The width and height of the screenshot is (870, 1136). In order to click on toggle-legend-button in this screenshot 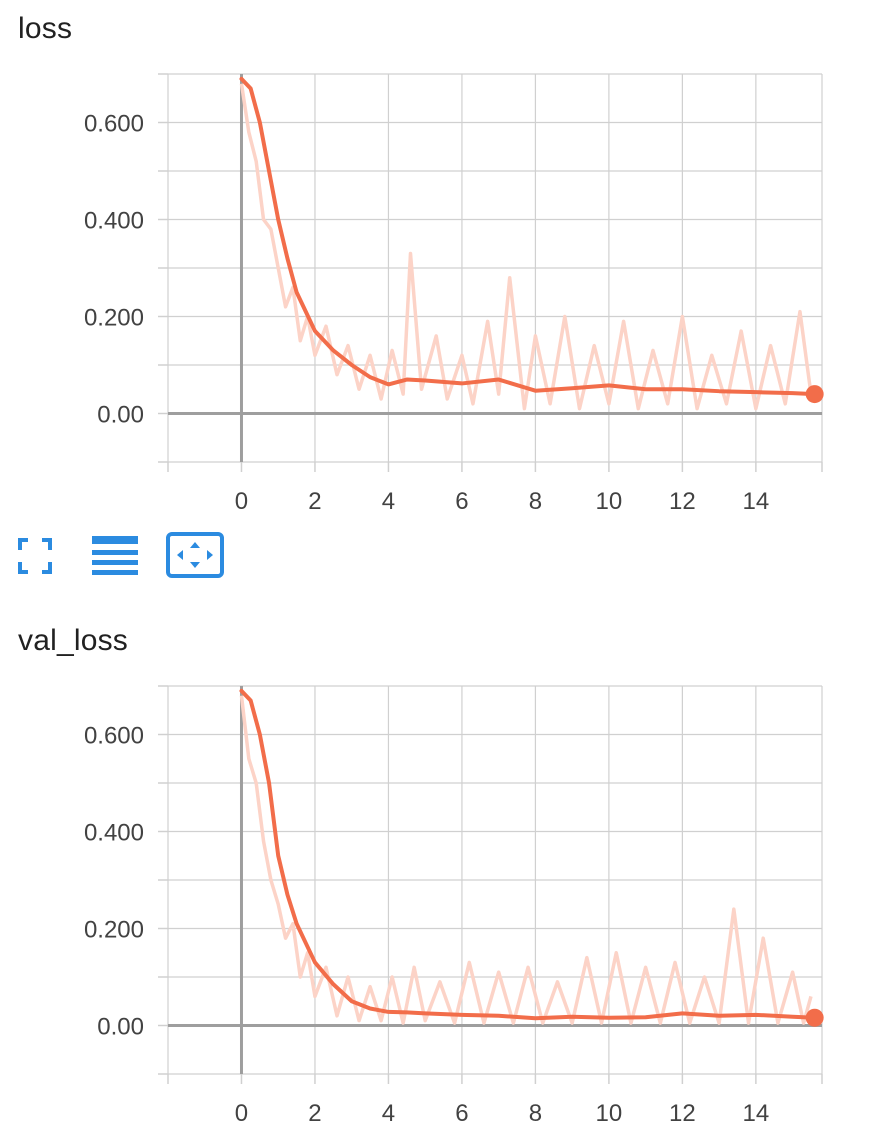, I will do `click(116, 556)`.